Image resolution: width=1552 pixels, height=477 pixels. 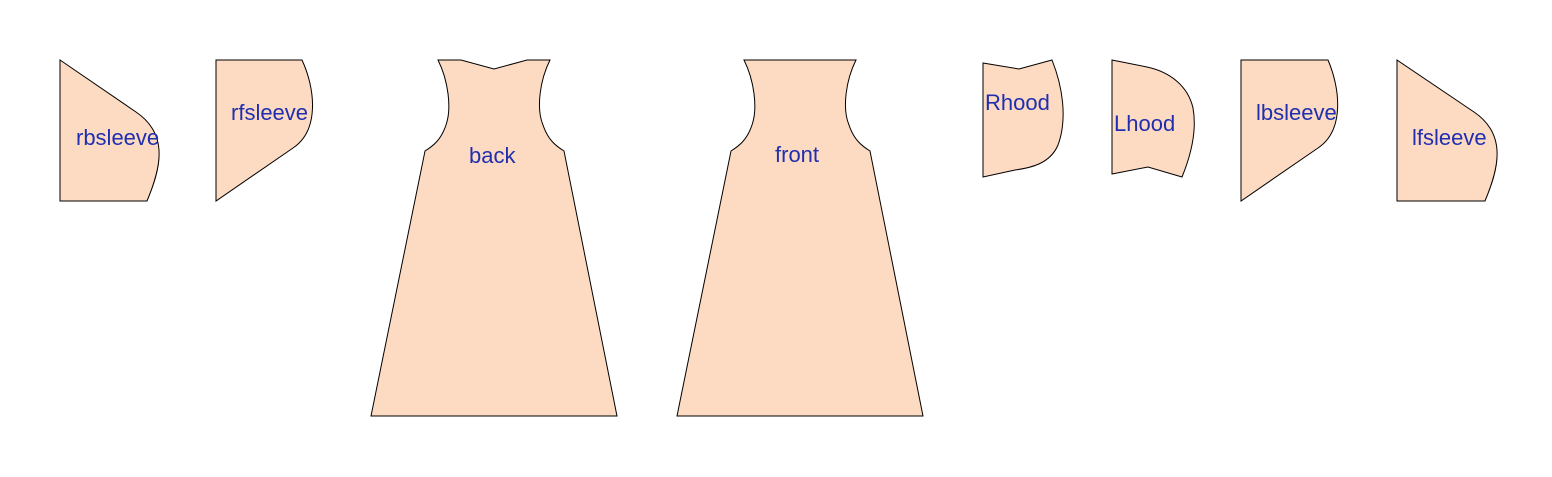 I want to click on piece-rhood-shape, so click(x=1023, y=118).